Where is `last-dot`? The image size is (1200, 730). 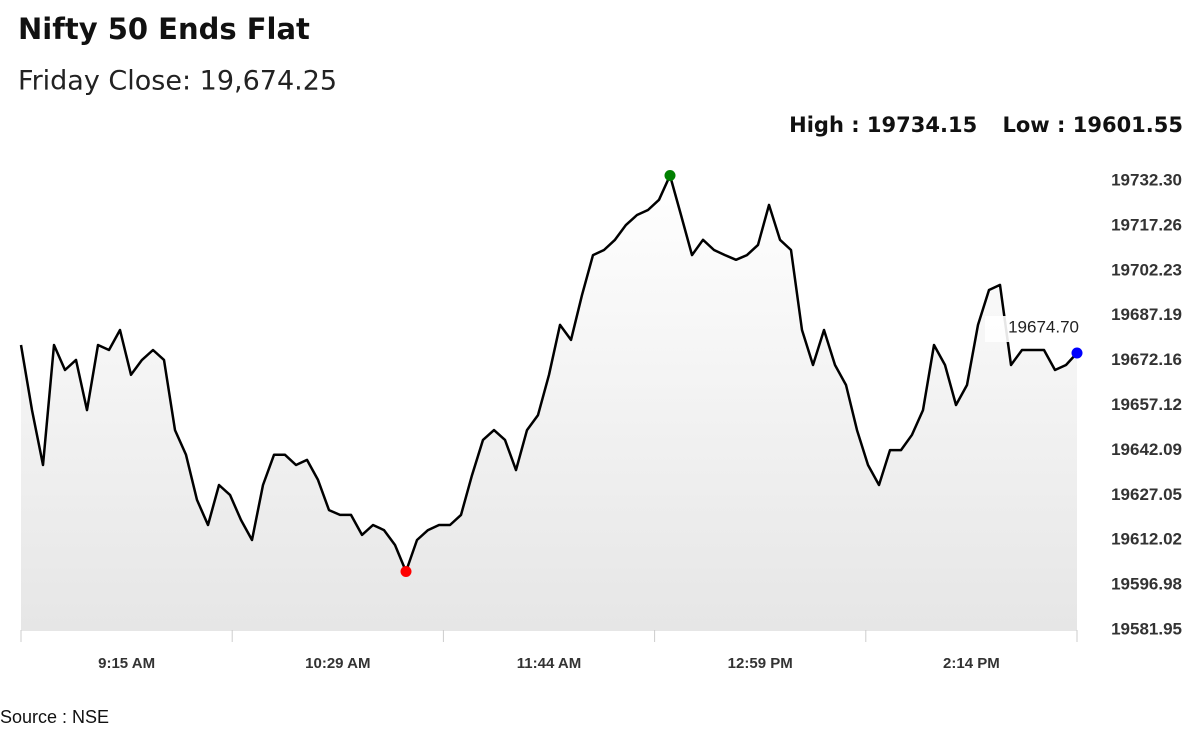
last-dot is located at coordinates (1077, 353).